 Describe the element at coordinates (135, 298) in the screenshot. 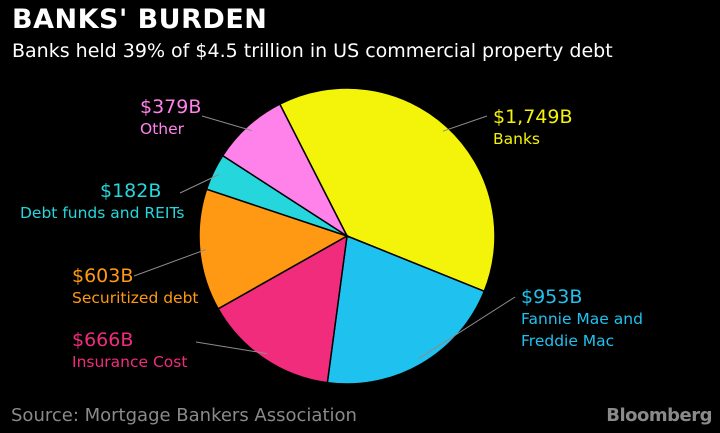

I see `name-label-securitized: Securitized debt` at that location.